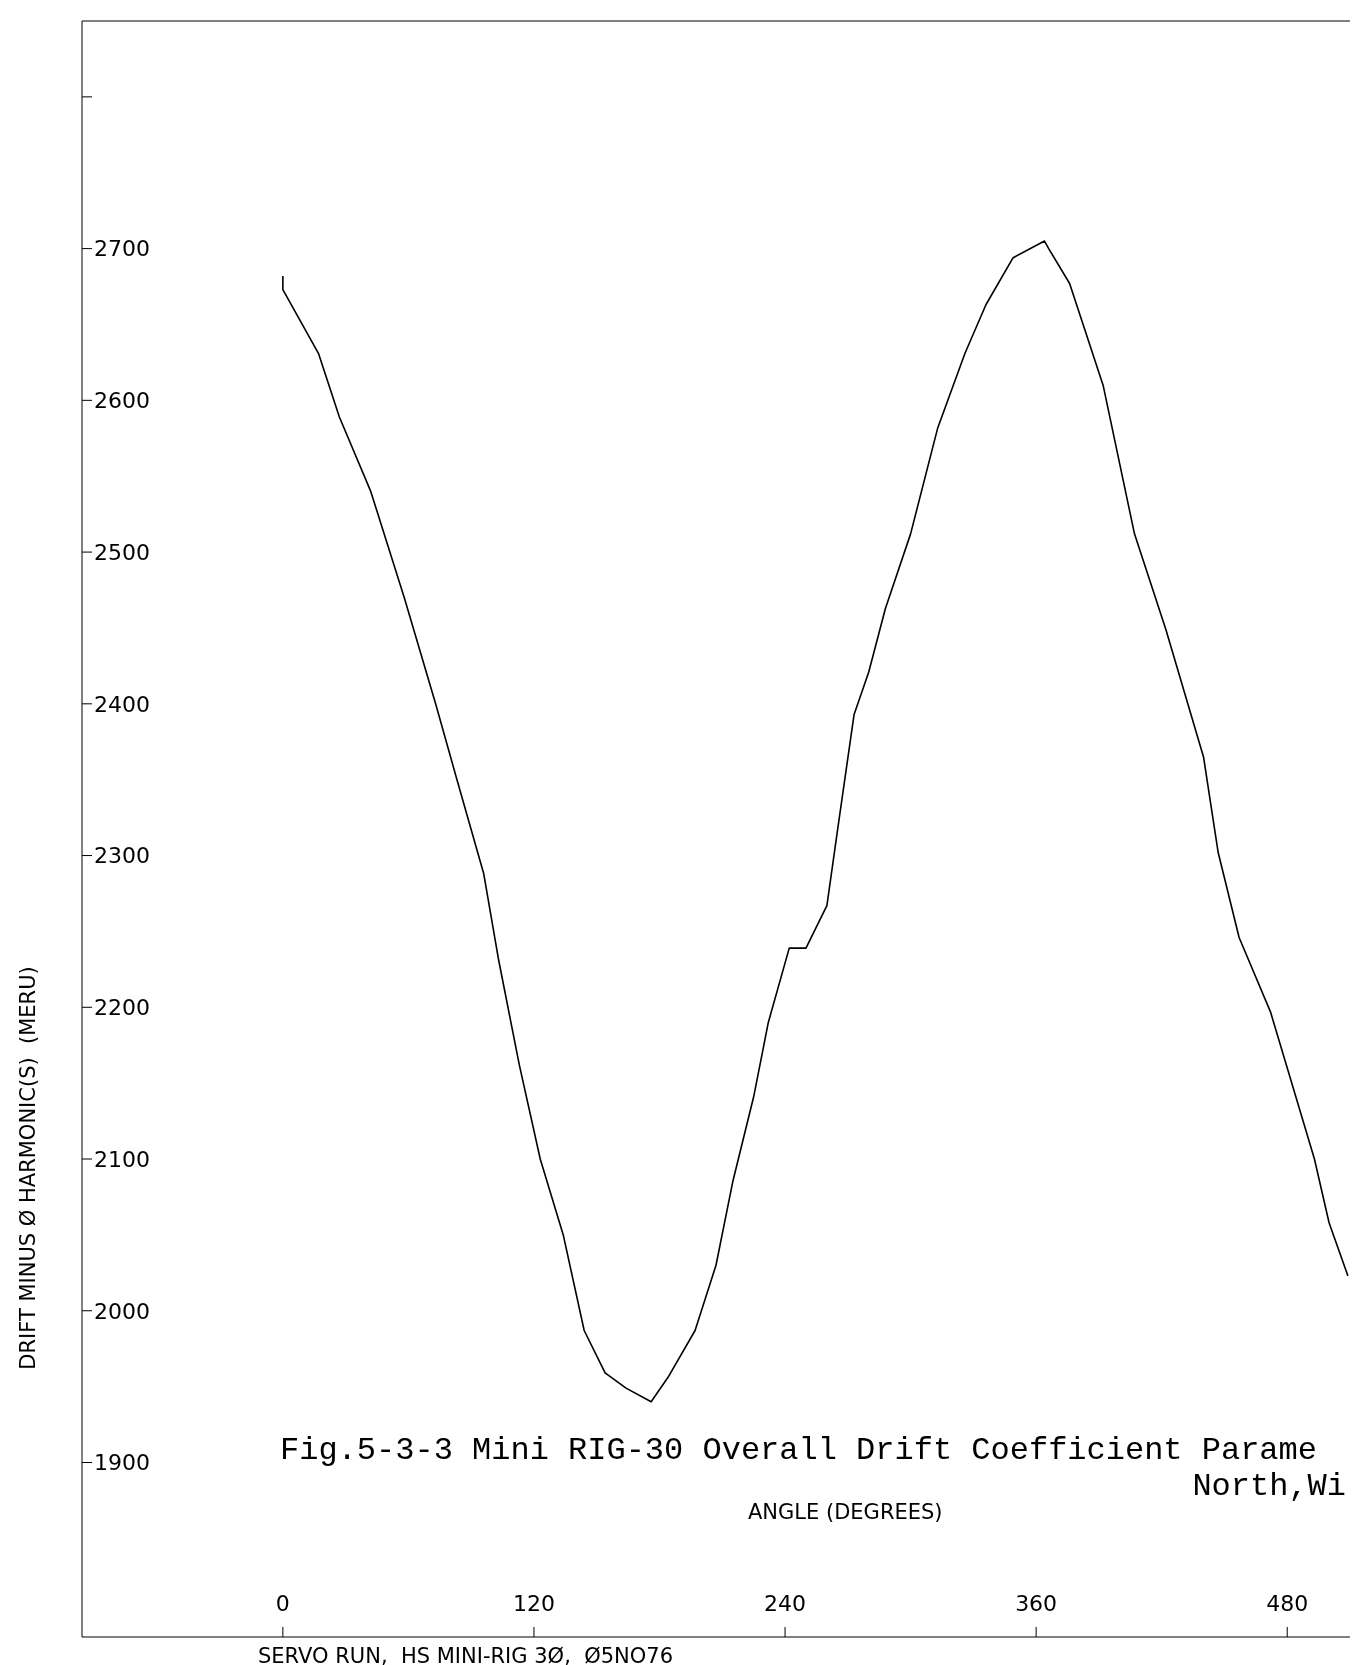 The height and width of the screenshot is (1665, 1360). Describe the element at coordinates (122, 401) in the screenshot. I see `y-tick-label: 2600` at that location.